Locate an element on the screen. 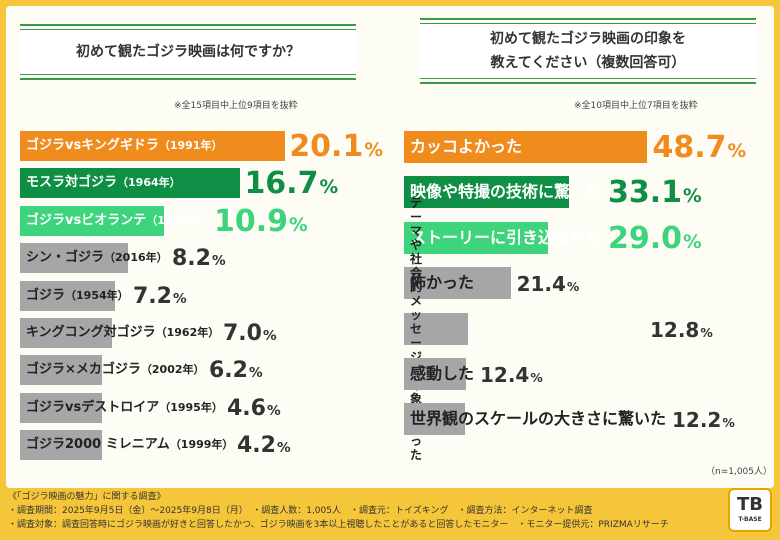 The height and width of the screenshot is (540, 780). left-bar-name: ゴジラ×メカゴジラ is located at coordinates (83, 370).